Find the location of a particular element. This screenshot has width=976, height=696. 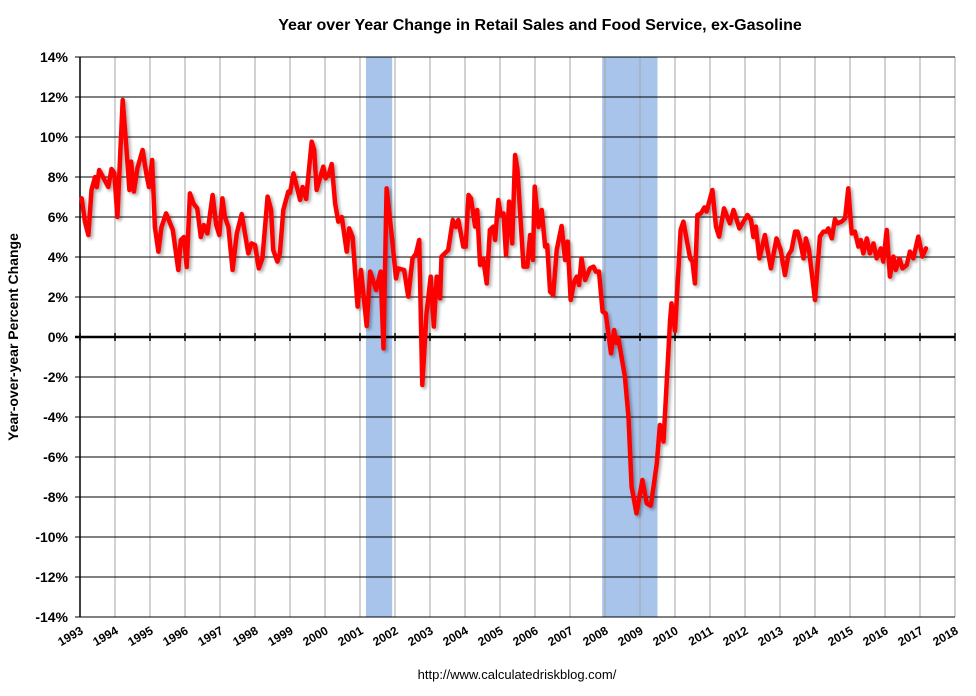

y-tick-label: -12% is located at coordinates (51, 577).